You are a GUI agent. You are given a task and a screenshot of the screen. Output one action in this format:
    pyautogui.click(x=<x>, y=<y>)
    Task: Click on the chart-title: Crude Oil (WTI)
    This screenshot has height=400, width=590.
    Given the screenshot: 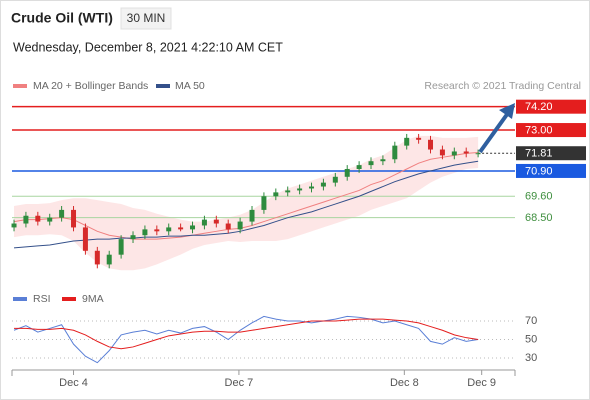 What is the action you would take?
    pyautogui.click(x=62, y=18)
    